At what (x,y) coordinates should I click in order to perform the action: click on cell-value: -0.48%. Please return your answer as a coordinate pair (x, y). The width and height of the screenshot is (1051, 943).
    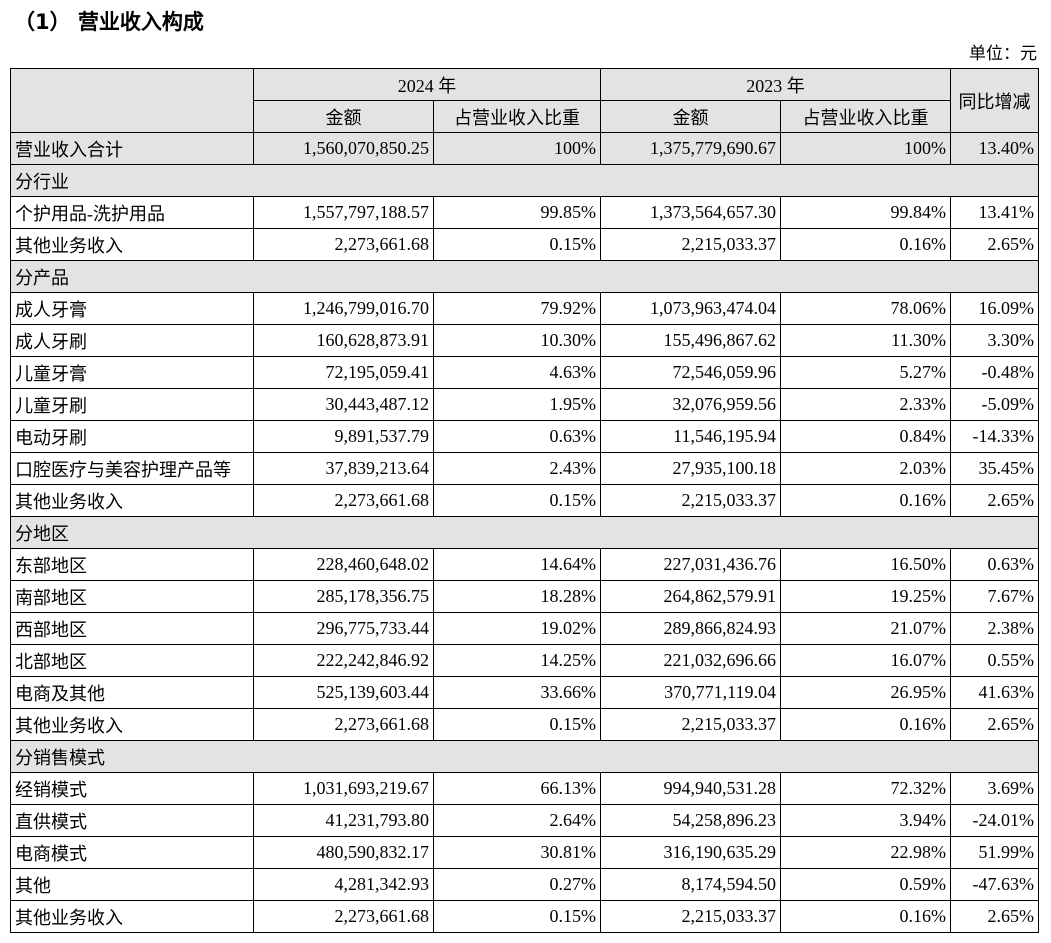
    Looking at the image, I should click on (994, 372).